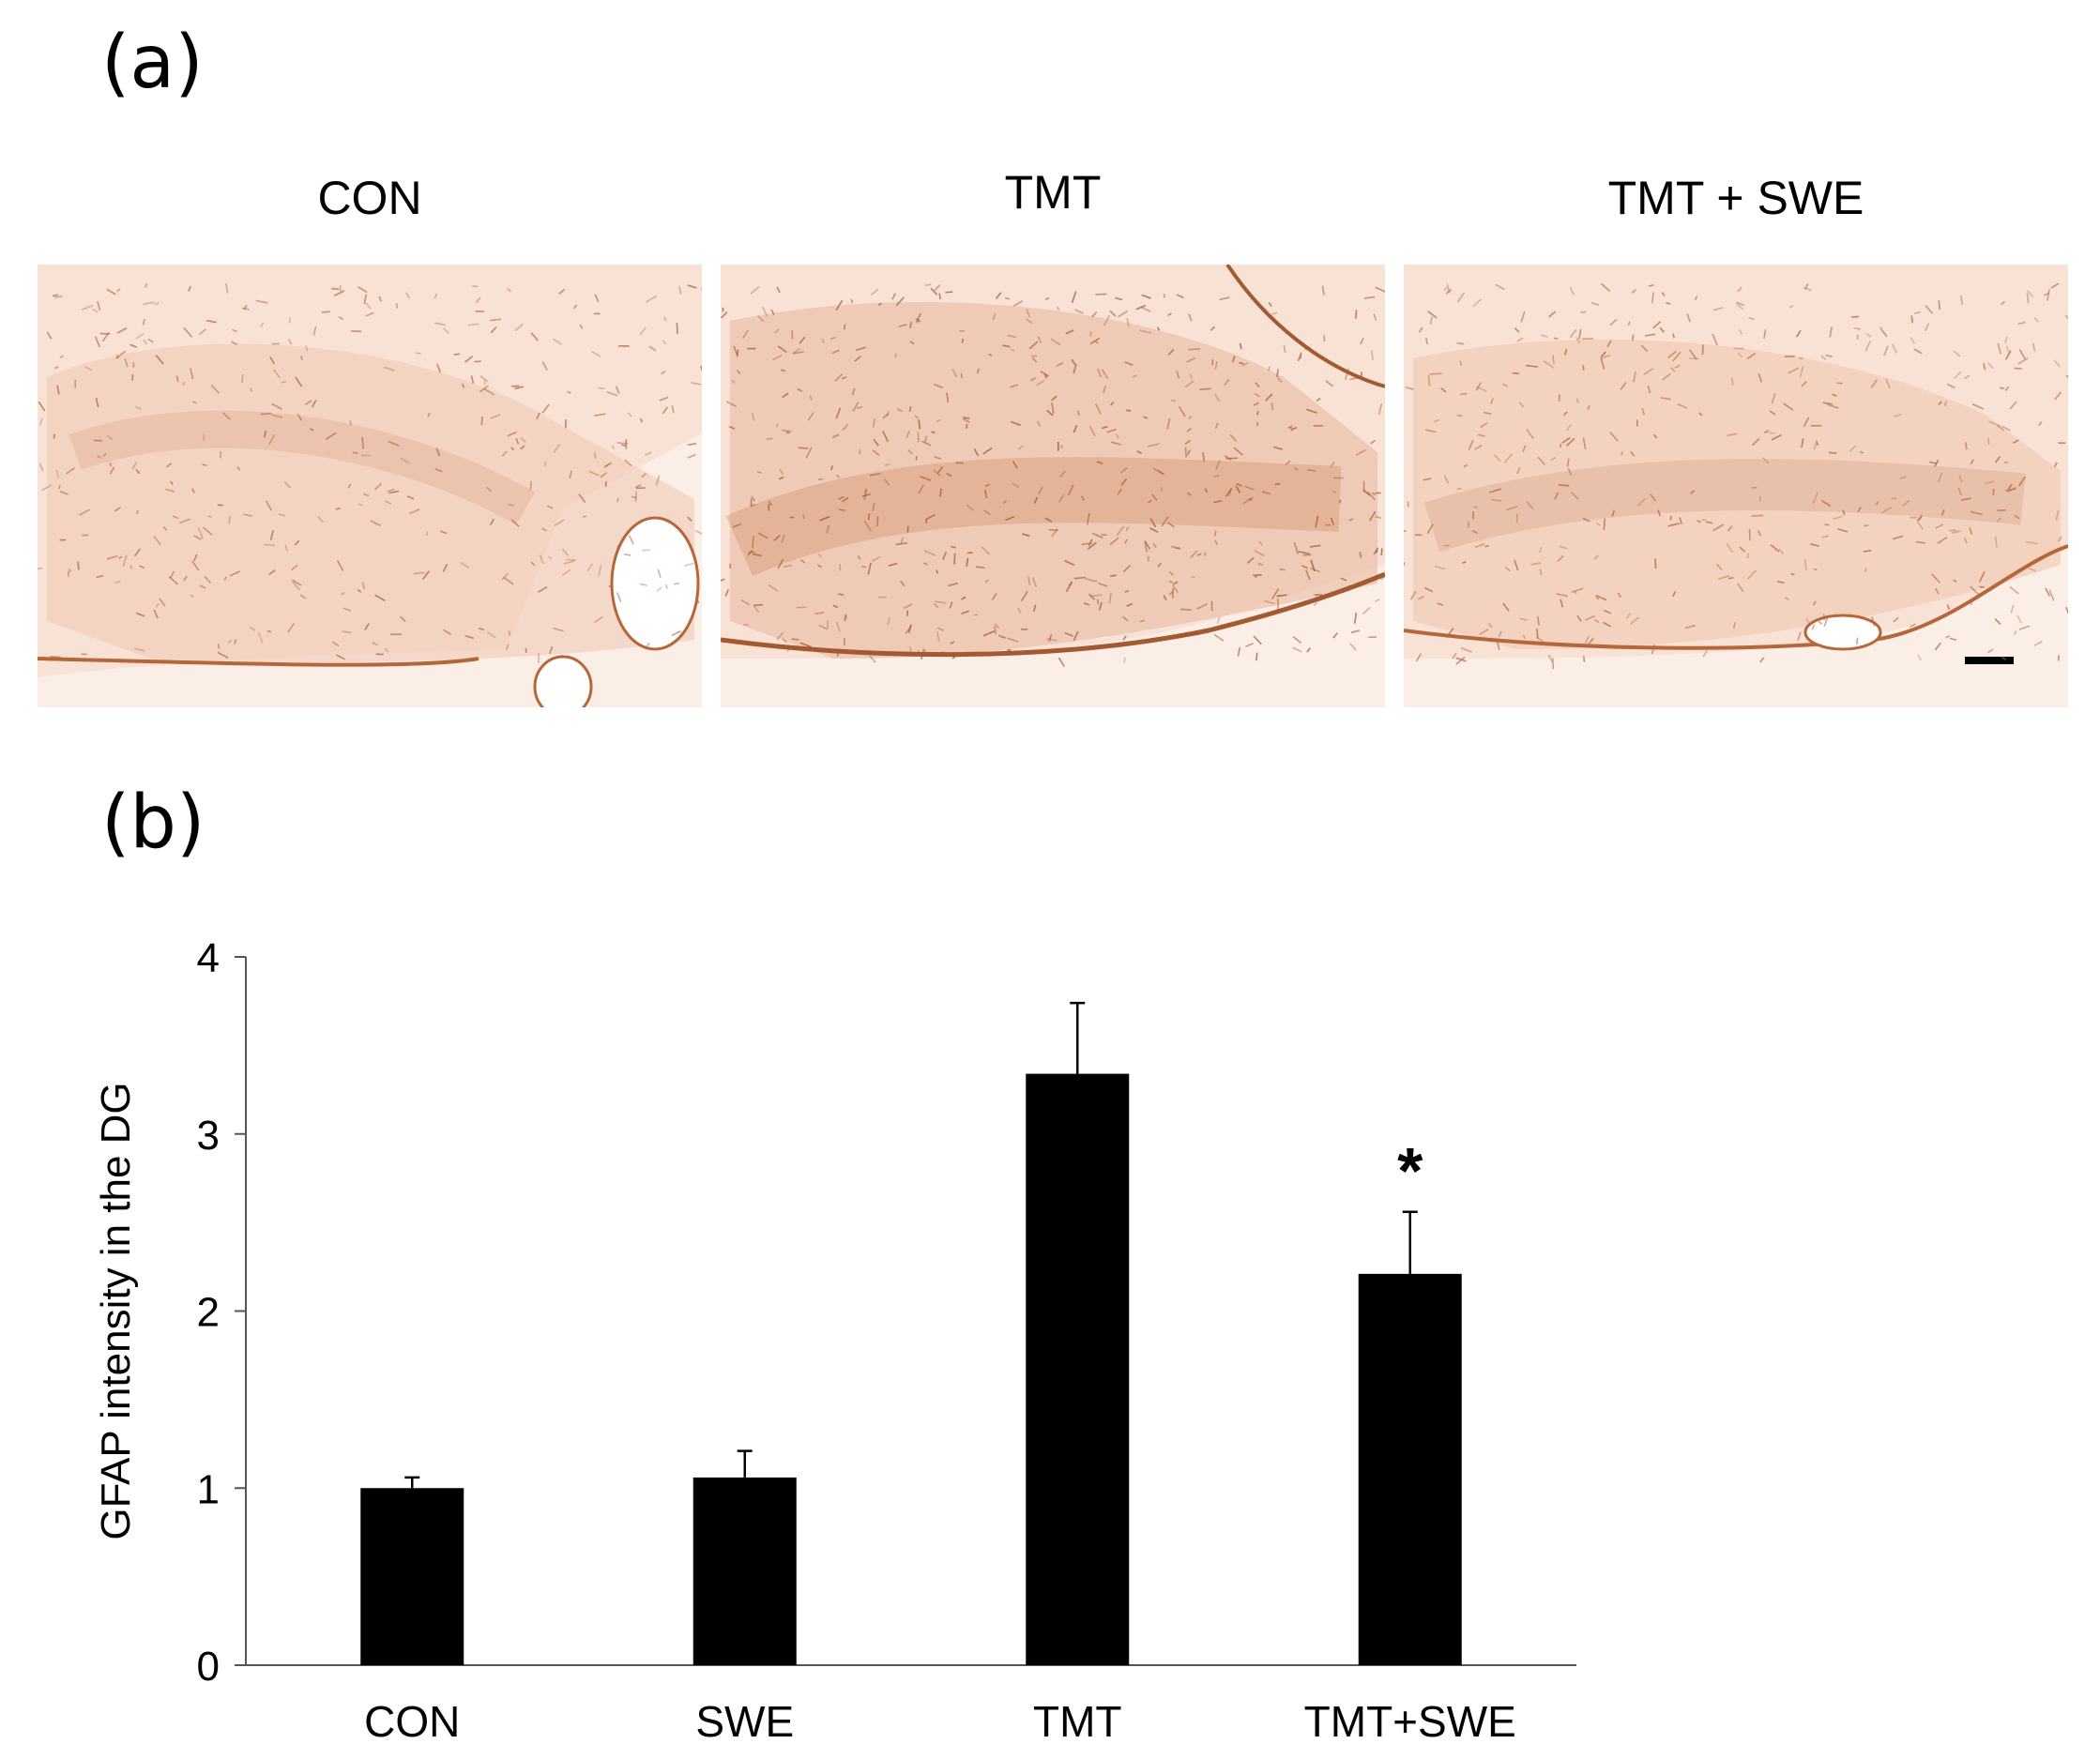 This screenshot has height=1759, width=2100. I want to click on micrograph-tmt-image, so click(1053, 486).